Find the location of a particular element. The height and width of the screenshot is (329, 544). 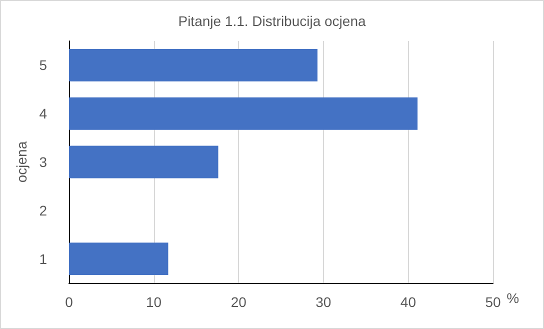

x-tick-label: 20 is located at coordinates (238, 302).